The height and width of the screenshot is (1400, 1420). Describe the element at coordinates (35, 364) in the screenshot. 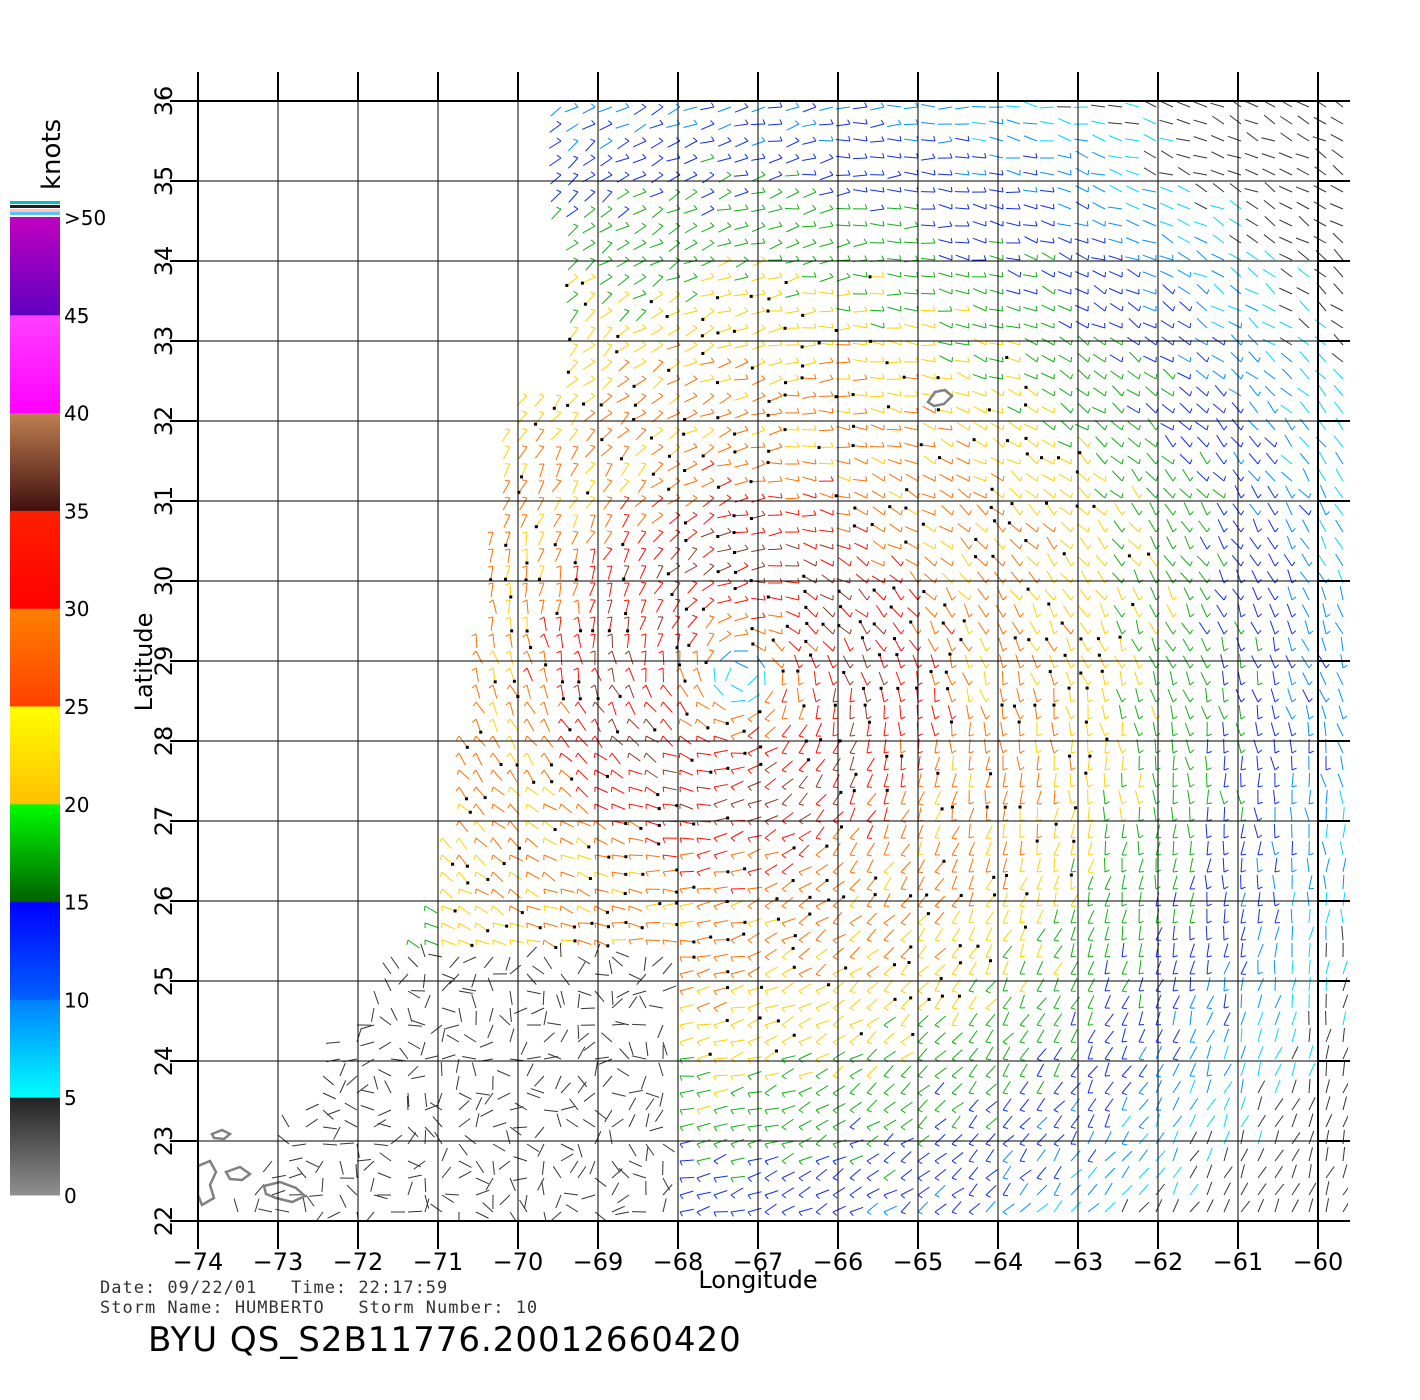

I see `colorbar-band` at that location.